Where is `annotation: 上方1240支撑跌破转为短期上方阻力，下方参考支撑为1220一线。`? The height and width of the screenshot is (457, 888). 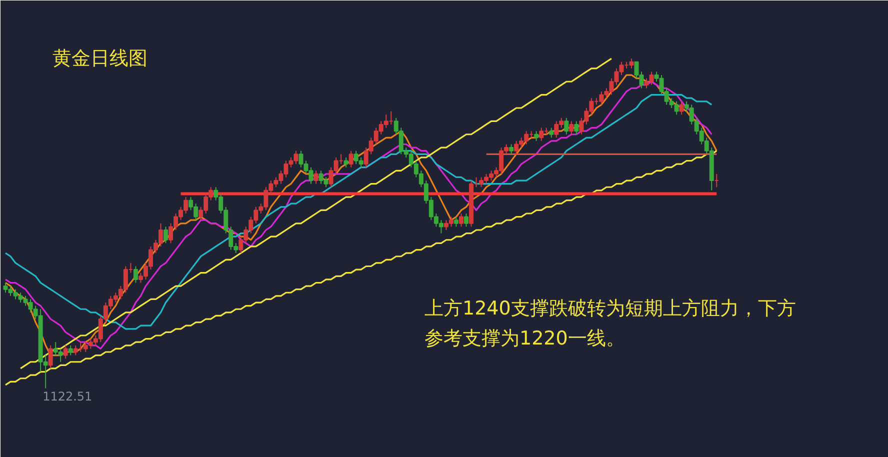 annotation: 上方1240支撑跌破转为短期上方阻力，下方参考支撑为1220一线。 is located at coordinates (610, 324).